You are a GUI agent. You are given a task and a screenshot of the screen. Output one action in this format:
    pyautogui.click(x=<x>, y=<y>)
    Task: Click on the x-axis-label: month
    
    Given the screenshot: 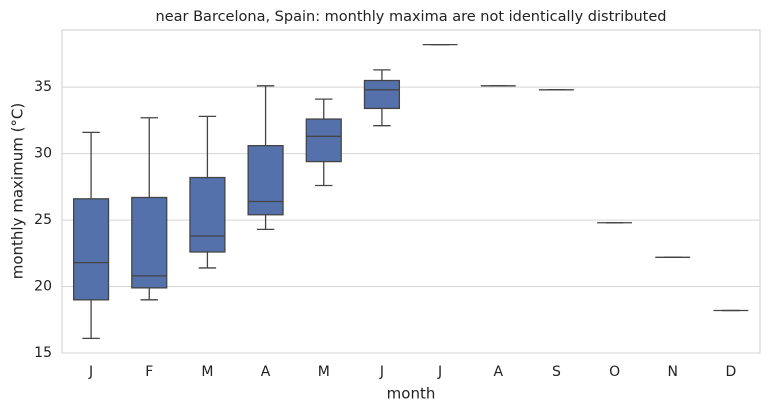 What is the action you would take?
    pyautogui.click(x=411, y=394)
    